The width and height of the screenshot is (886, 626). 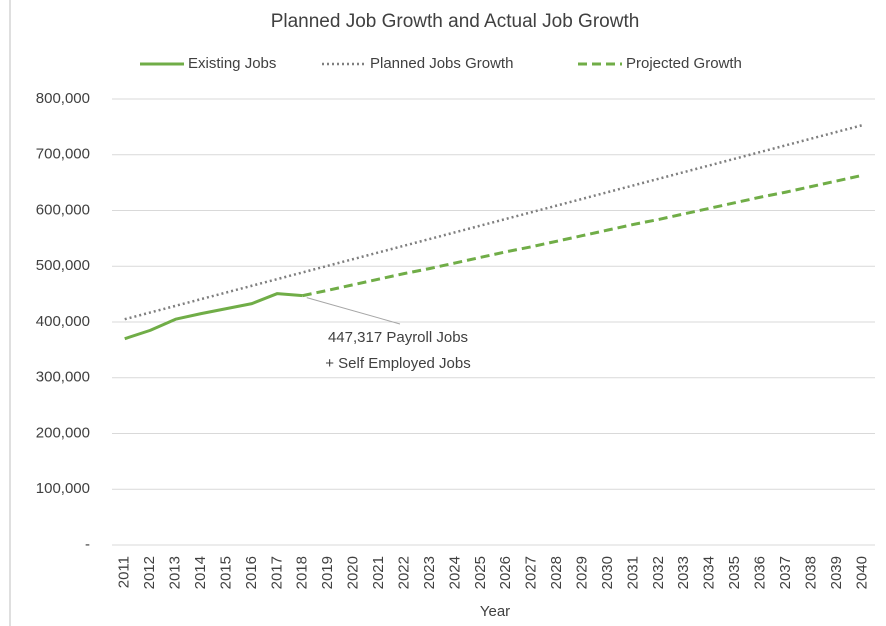 I want to click on x-tick-label: 2037, so click(x=785, y=572).